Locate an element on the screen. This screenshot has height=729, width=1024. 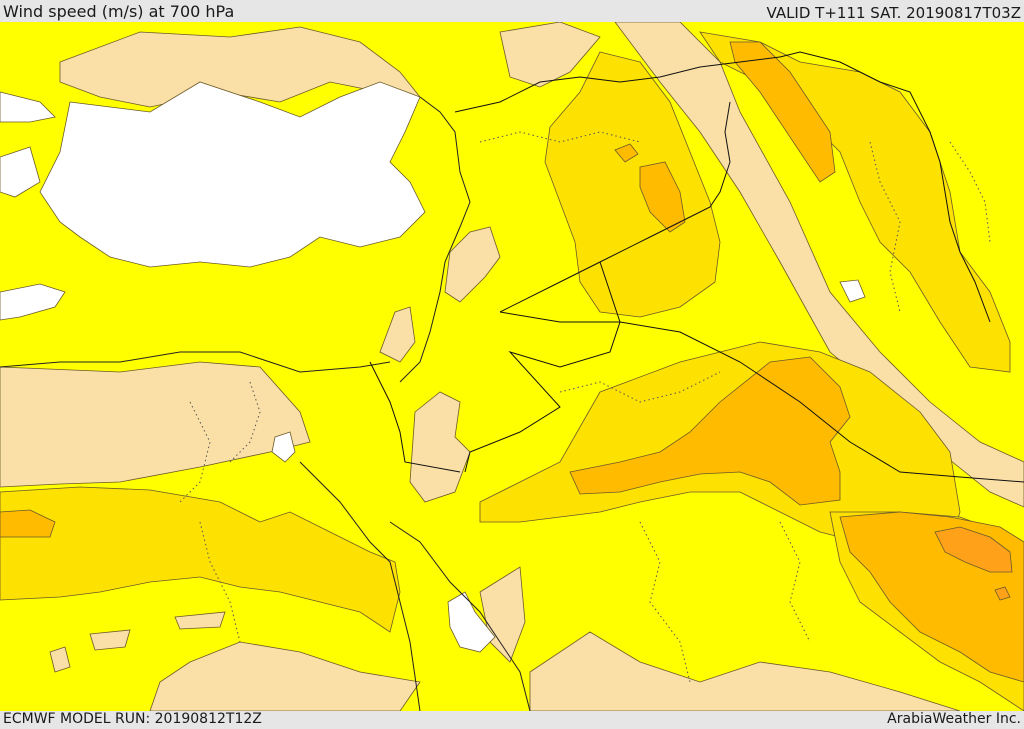
level1-zone-syria is located at coordinates (632, 184).